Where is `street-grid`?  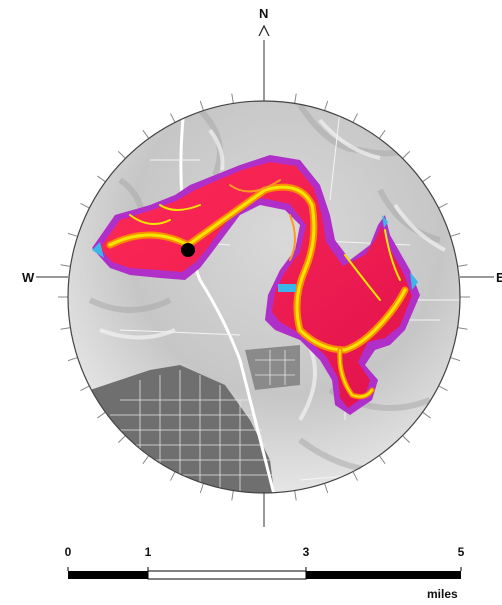
street-grid is located at coordinates (197, 421).